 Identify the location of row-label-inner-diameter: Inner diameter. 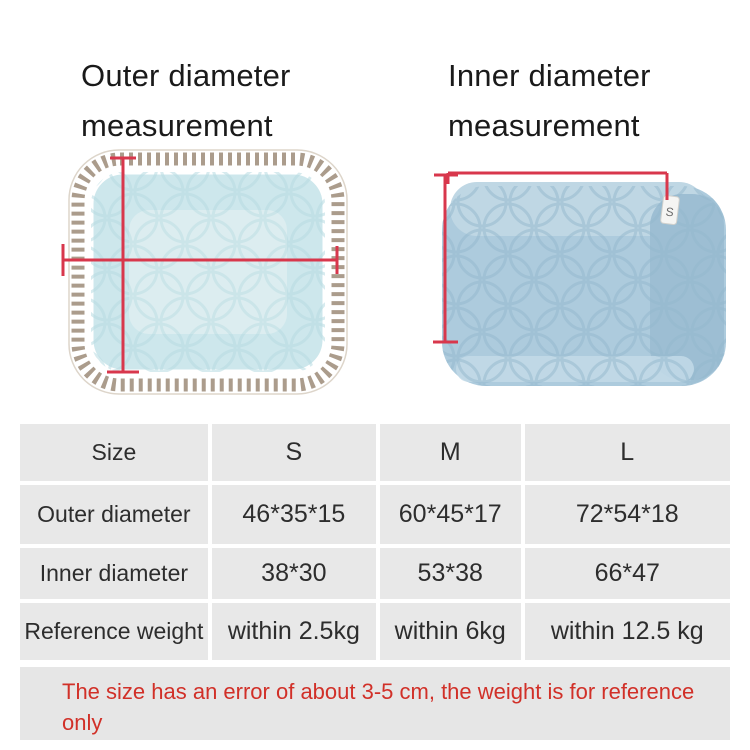
(114, 573).